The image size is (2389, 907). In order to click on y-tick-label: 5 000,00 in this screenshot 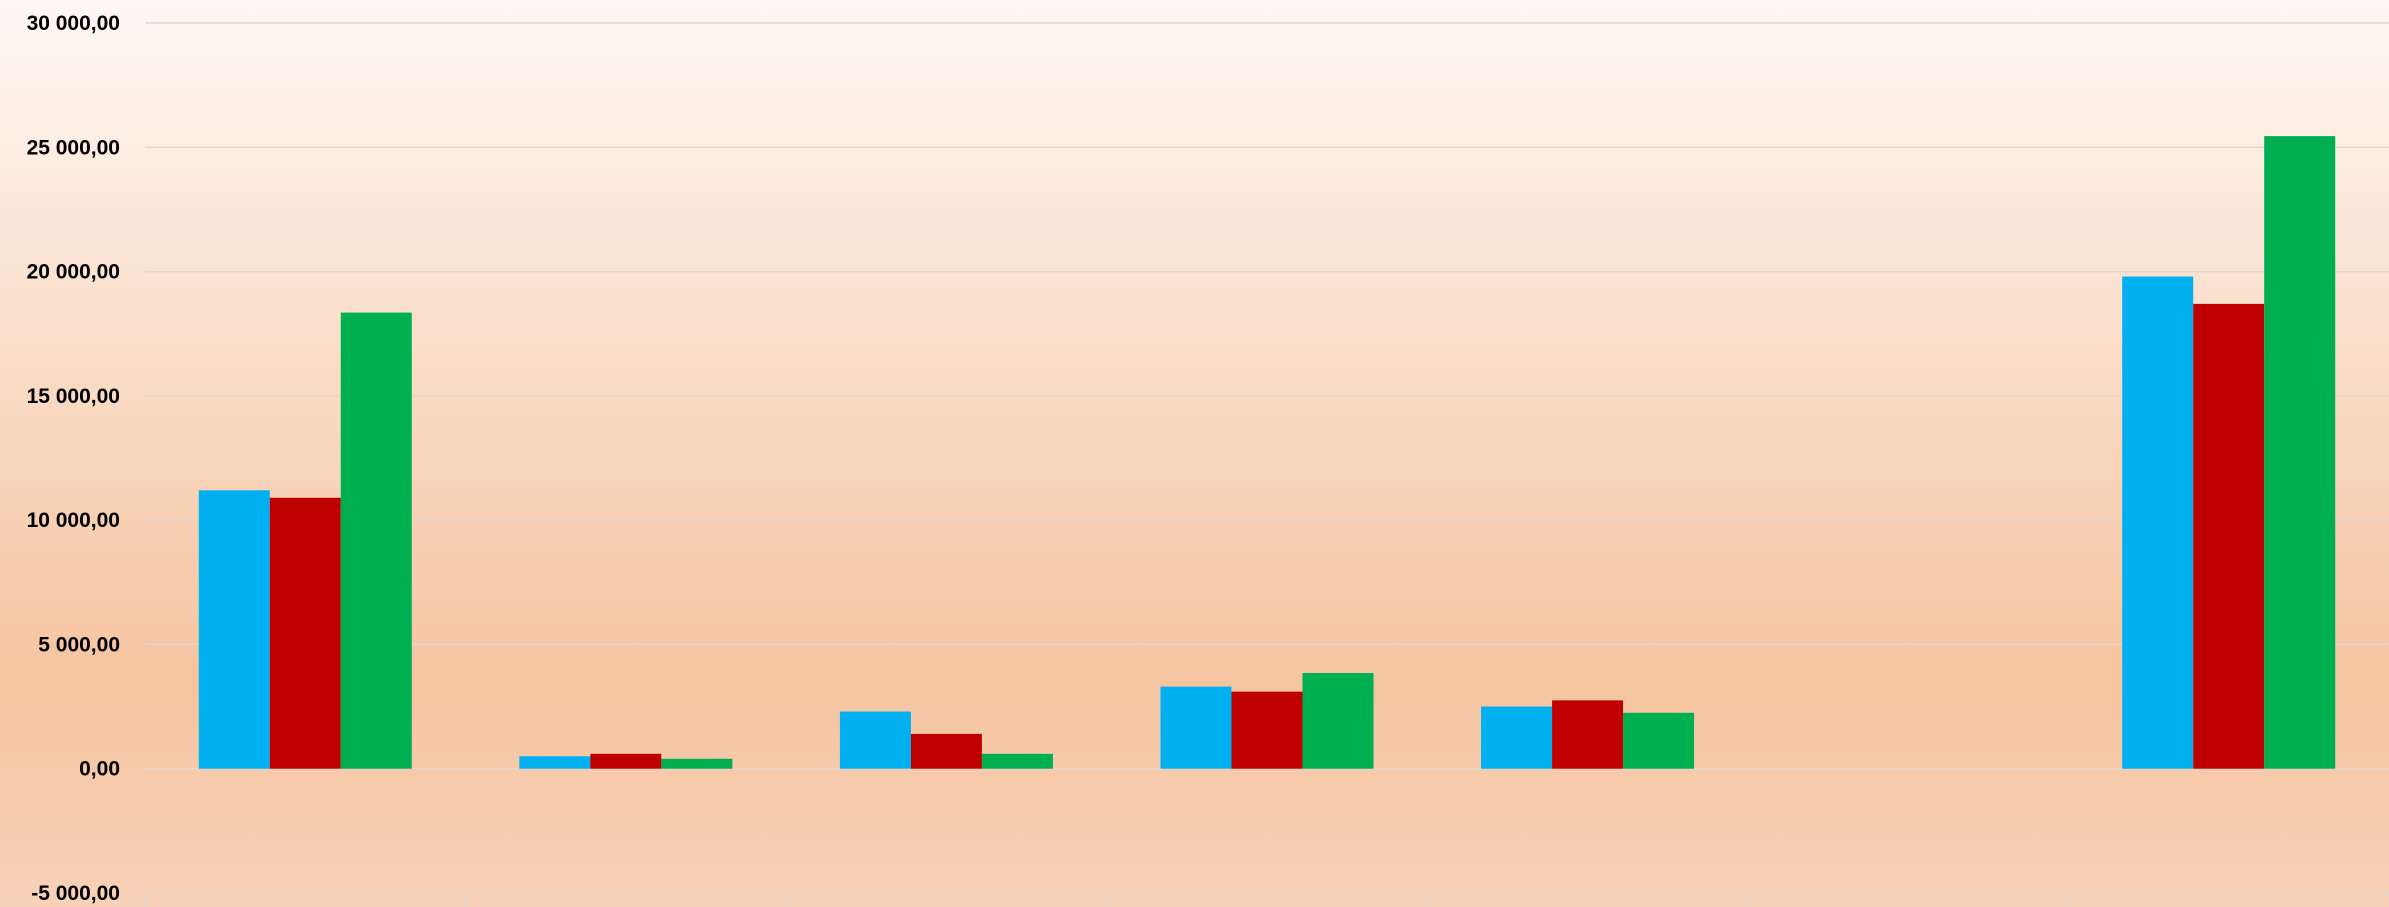, I will do `click(79, 644)`.